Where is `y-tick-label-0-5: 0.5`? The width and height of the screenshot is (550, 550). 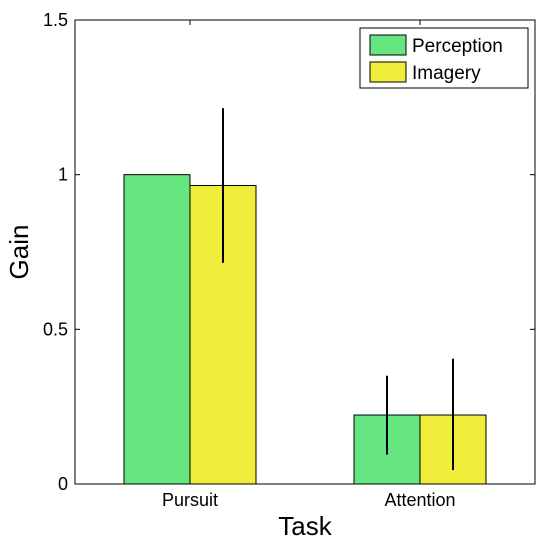 y-tick-label-0-5: 0.5 is located at coordinates (55, 329).